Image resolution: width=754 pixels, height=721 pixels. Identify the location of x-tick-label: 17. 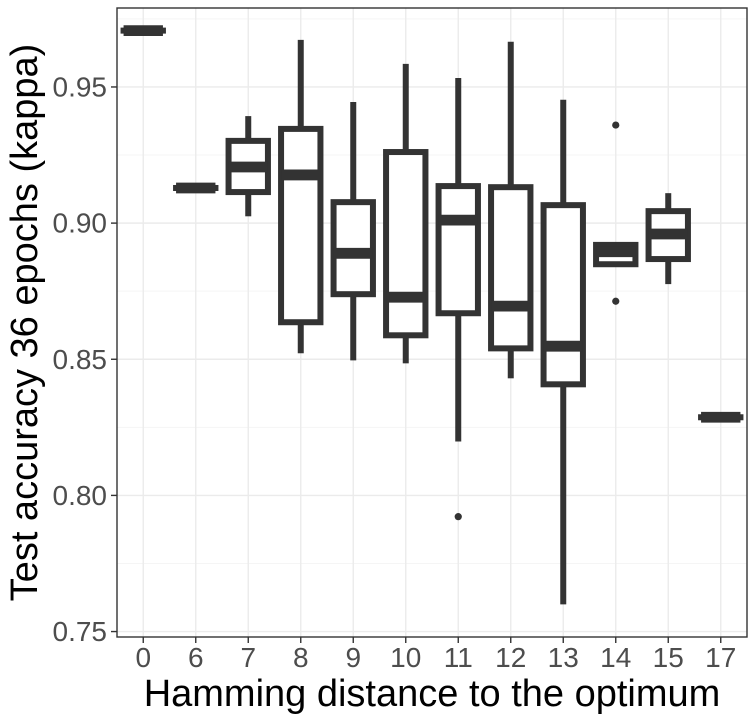
(720, 657).